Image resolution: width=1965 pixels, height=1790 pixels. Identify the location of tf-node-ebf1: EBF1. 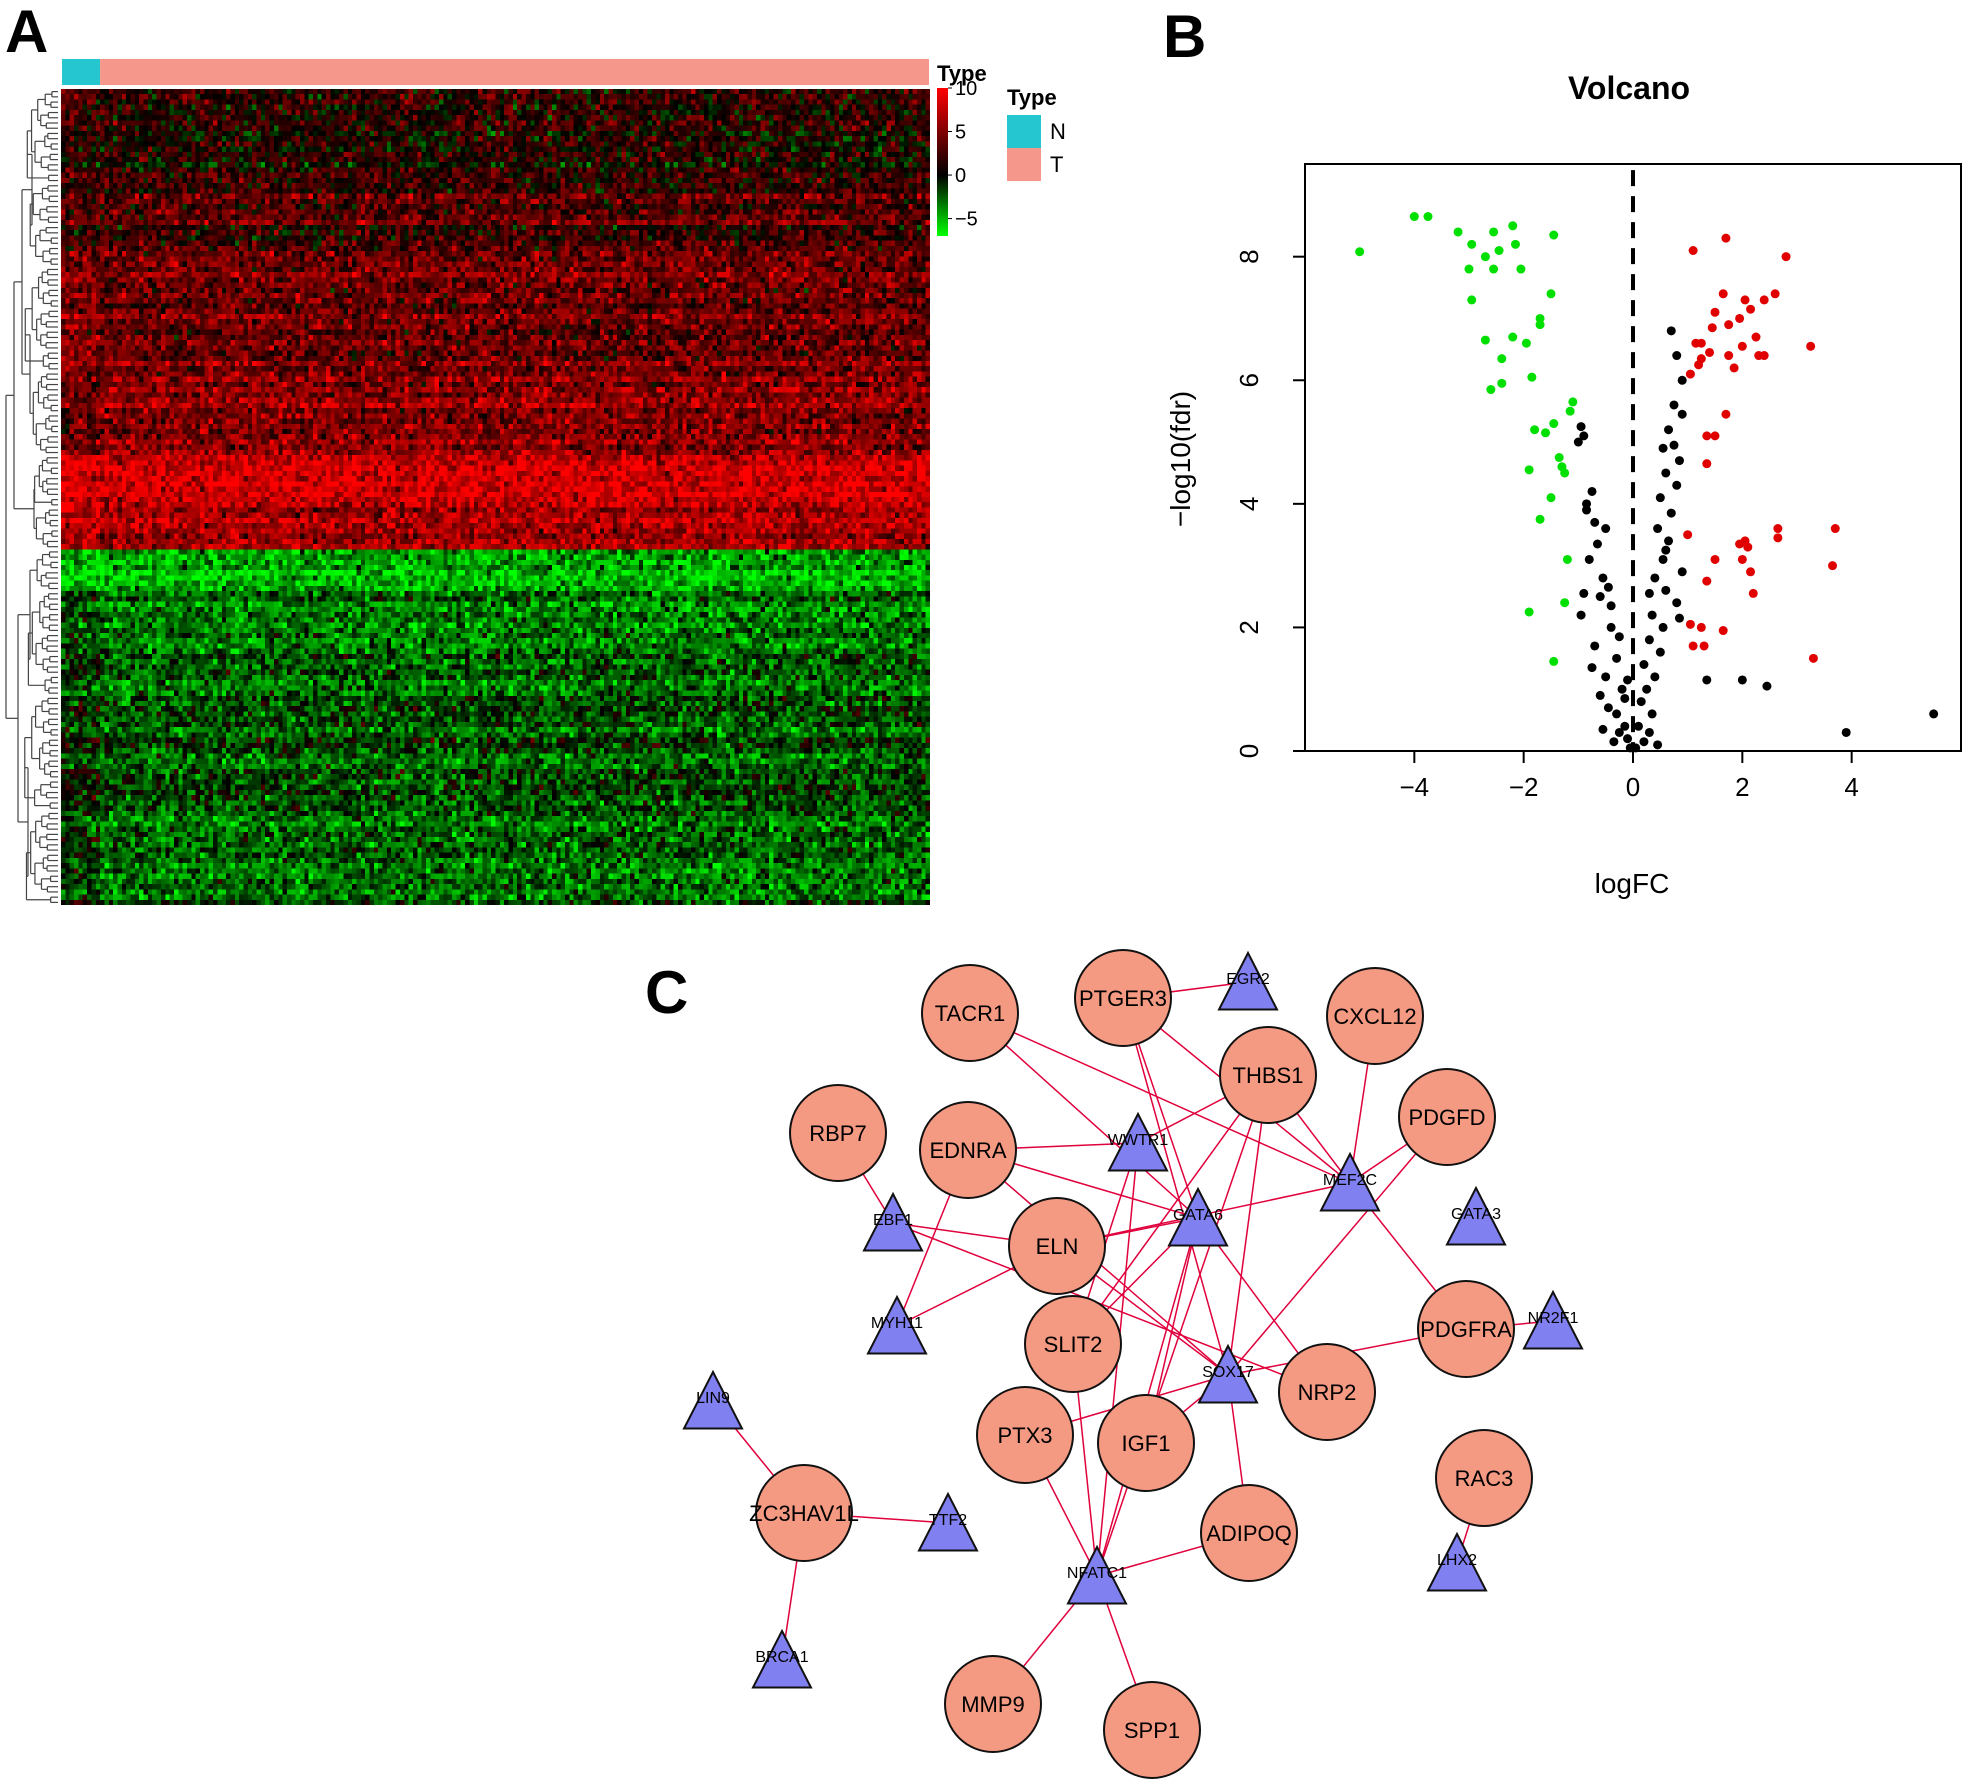
(893, 1221).